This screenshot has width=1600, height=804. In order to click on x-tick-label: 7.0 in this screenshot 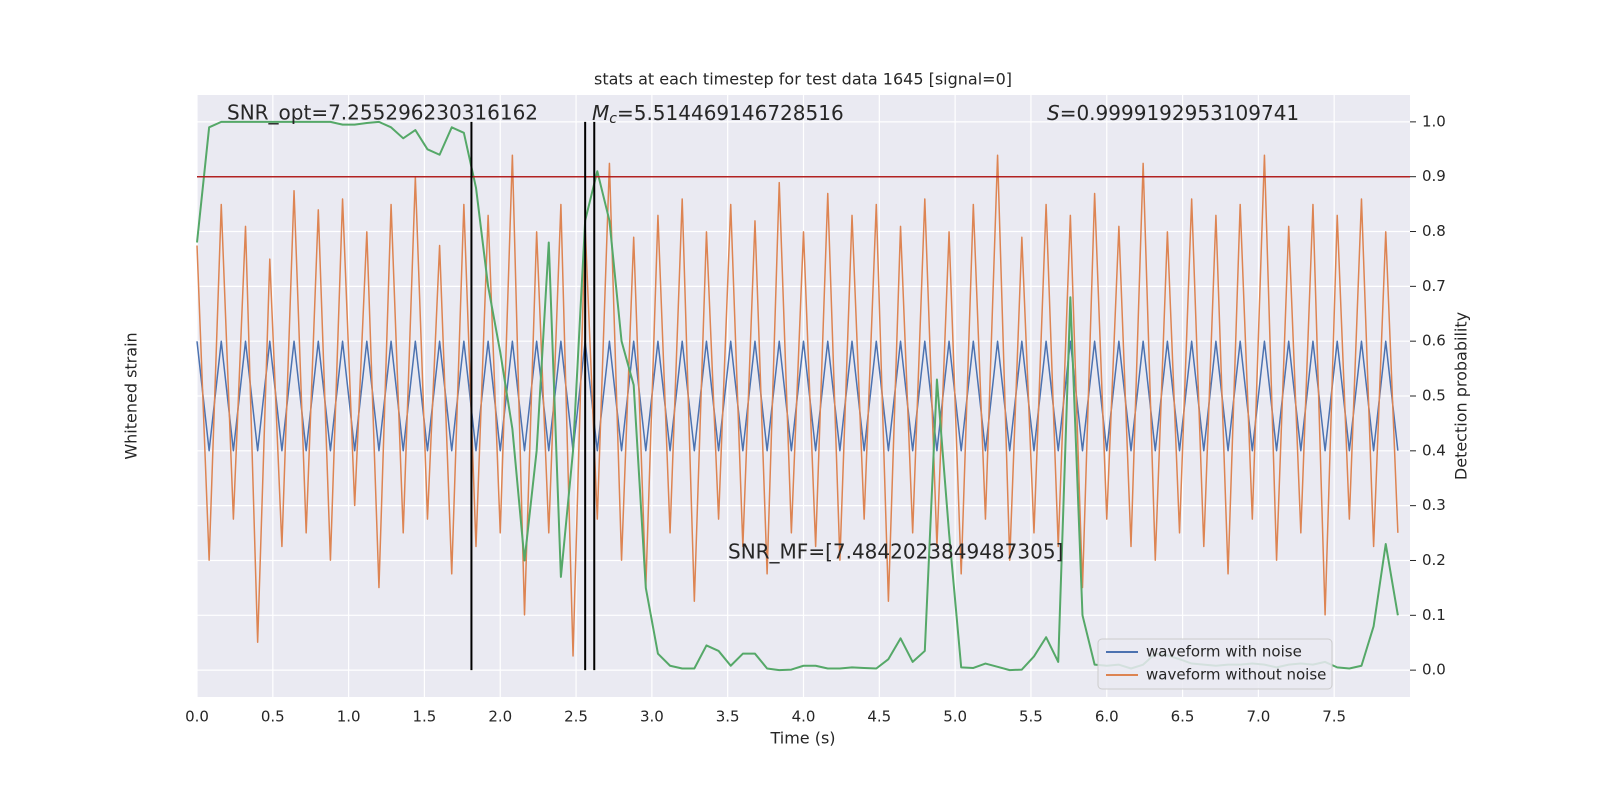, I will do `click(1258, 717)`.